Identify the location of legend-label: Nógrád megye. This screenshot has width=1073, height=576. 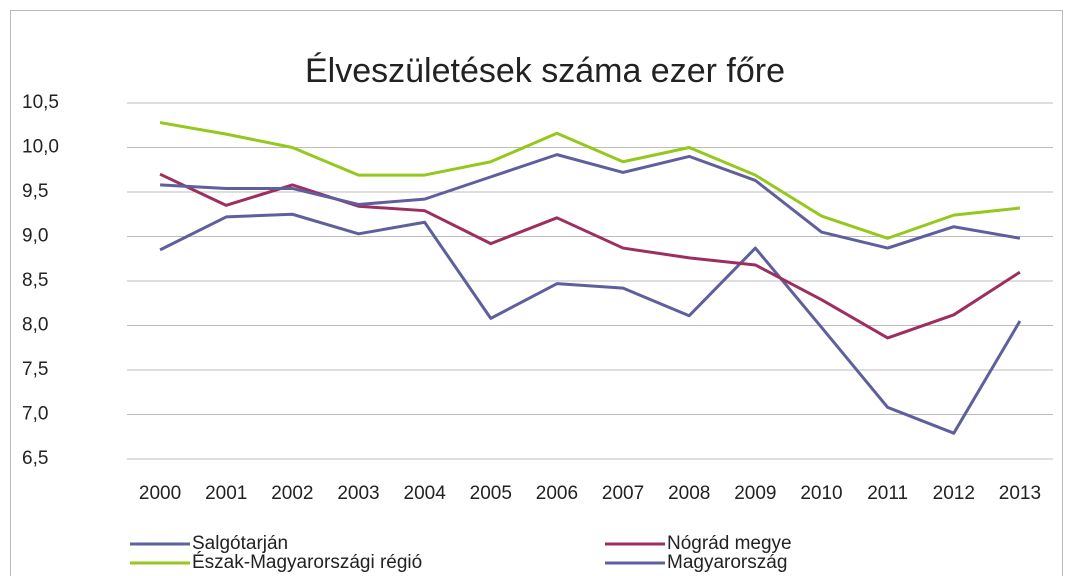
(729, 543).